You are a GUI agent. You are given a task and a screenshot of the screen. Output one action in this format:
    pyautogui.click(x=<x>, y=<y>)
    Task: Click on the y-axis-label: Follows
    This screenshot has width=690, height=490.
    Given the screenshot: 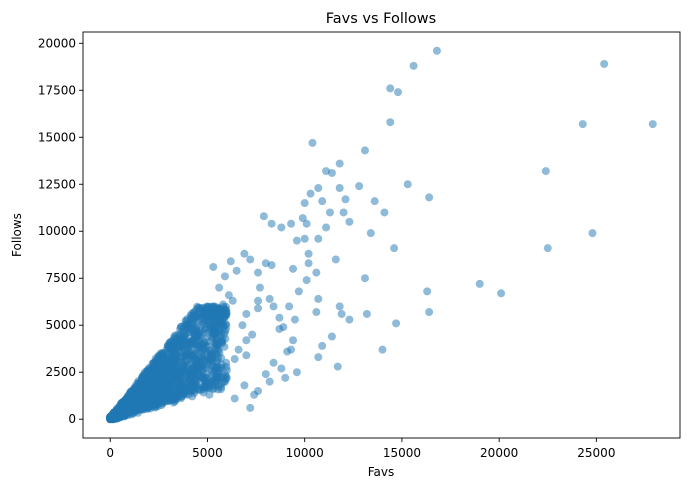 What is the action you would take?
    pyautogui.click(x=17, y=235)
    